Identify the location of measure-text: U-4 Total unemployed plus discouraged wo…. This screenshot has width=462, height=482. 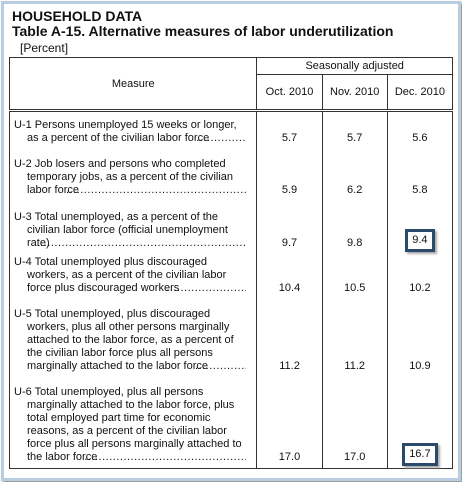
(120, 275).